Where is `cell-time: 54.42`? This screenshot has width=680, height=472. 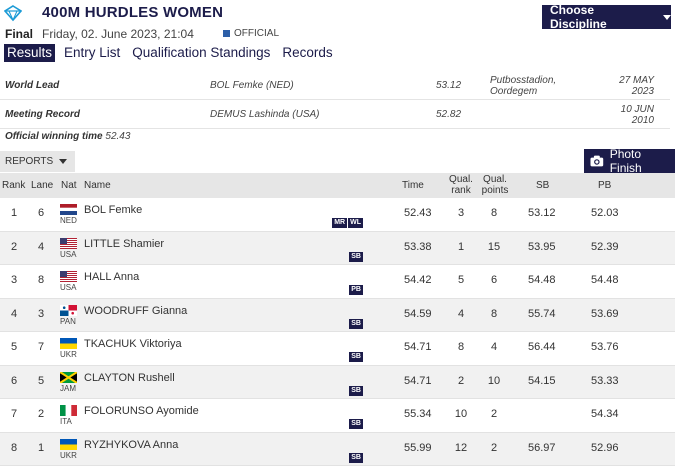
cell-time: 54.42 is located at coordinates (418, 280).